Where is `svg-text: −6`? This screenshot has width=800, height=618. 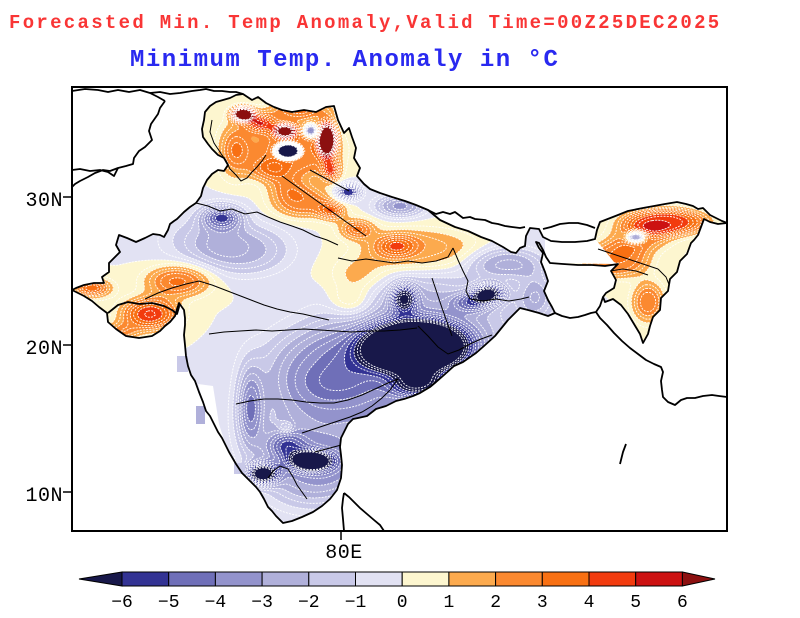 svg-text: −6 is located at coordinates (122, 603).